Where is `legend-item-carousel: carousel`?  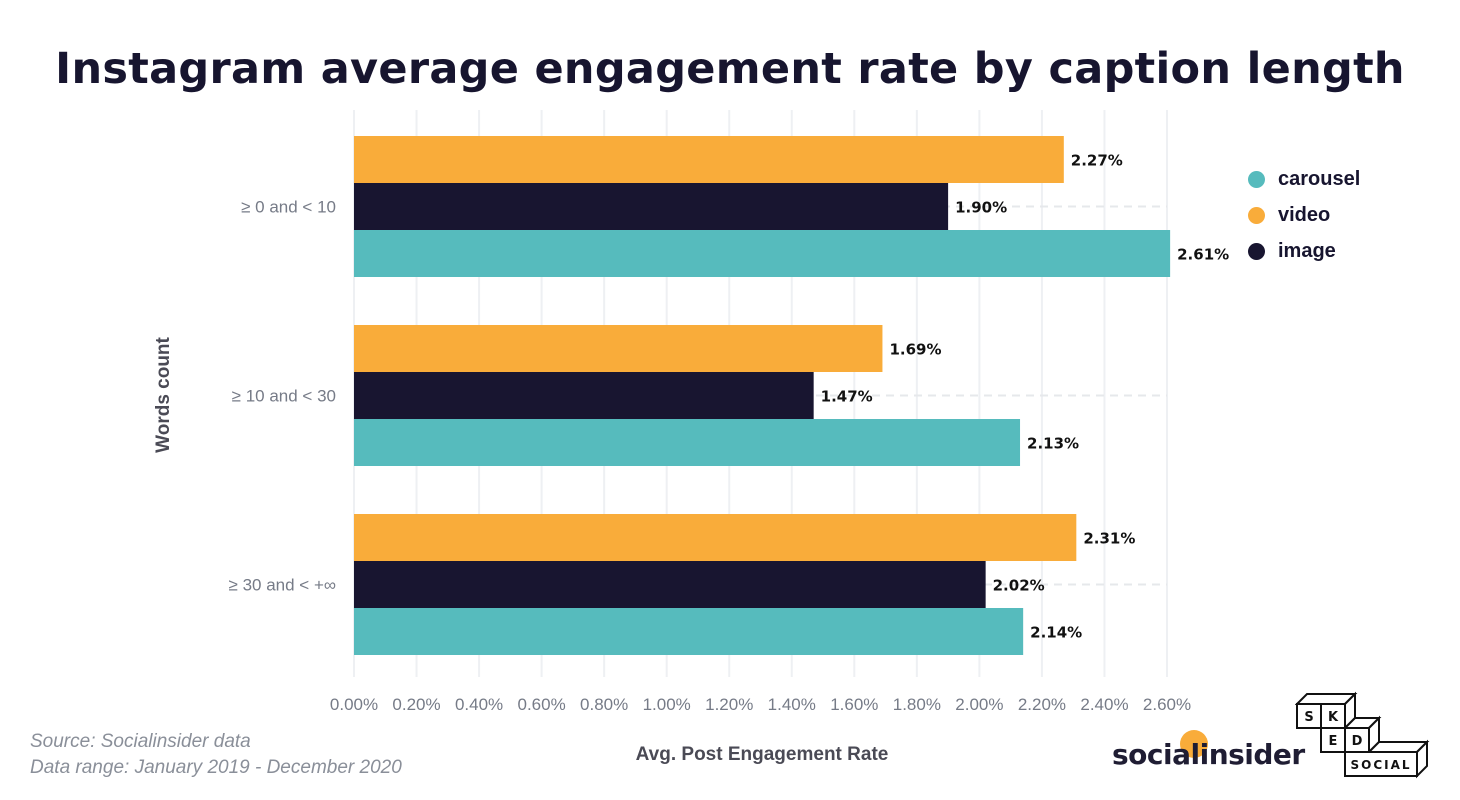 legend-item-carousel: carousel is located at coordinates (1304, 179).